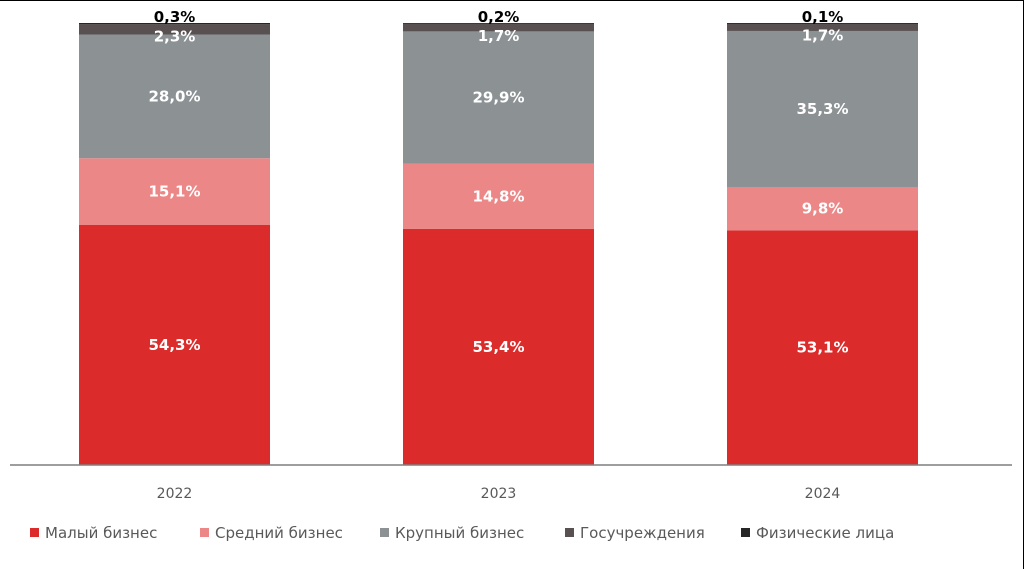 The width and height of the screenshot is (1024, 569). Describe the element at coordinates (512, 0) in the screenshot. I see `top-frame-line` at that location.